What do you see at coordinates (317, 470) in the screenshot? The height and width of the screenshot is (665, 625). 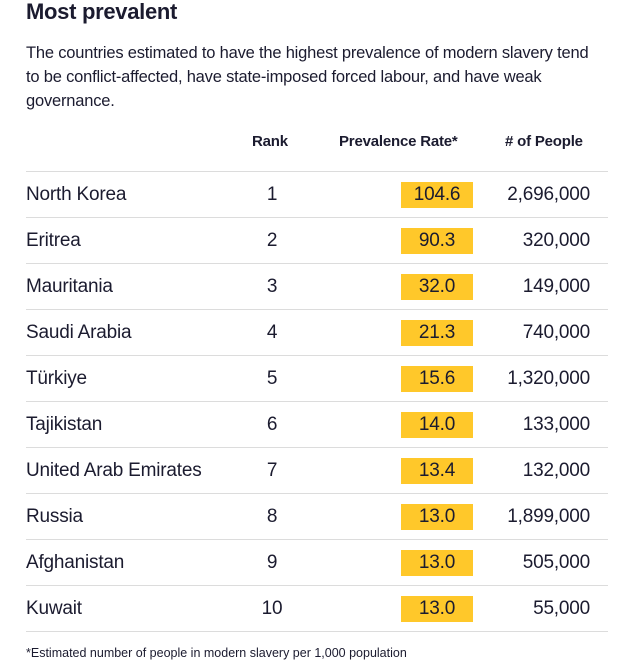 I see `table-row: United Arab Emirates 7 13.4 132,000` at bounding box center [317, 470].